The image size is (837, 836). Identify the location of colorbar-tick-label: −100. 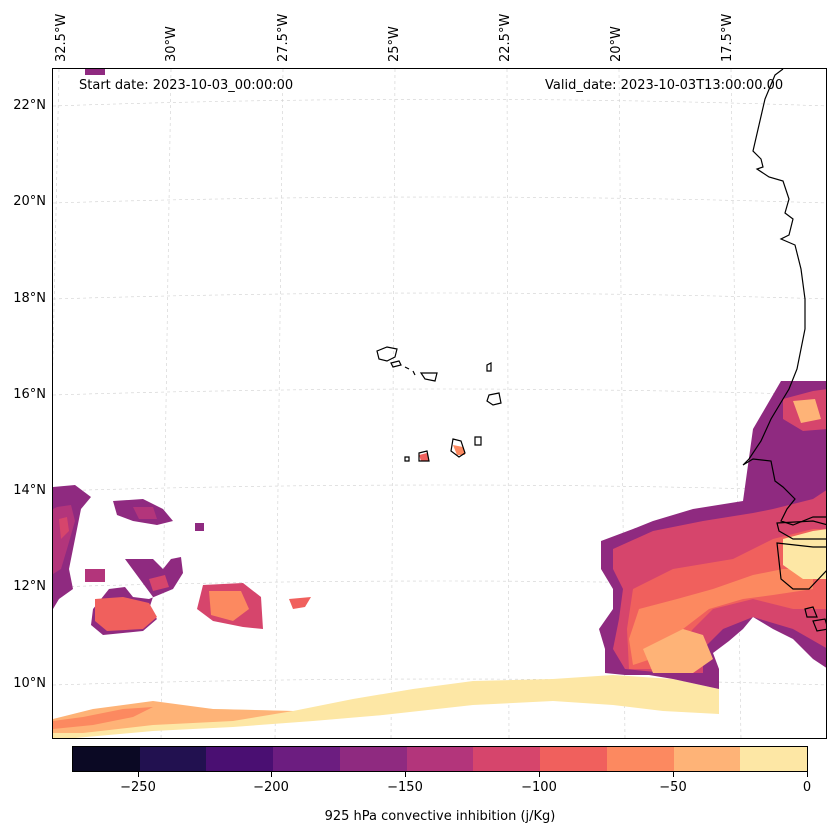
(539, 787).